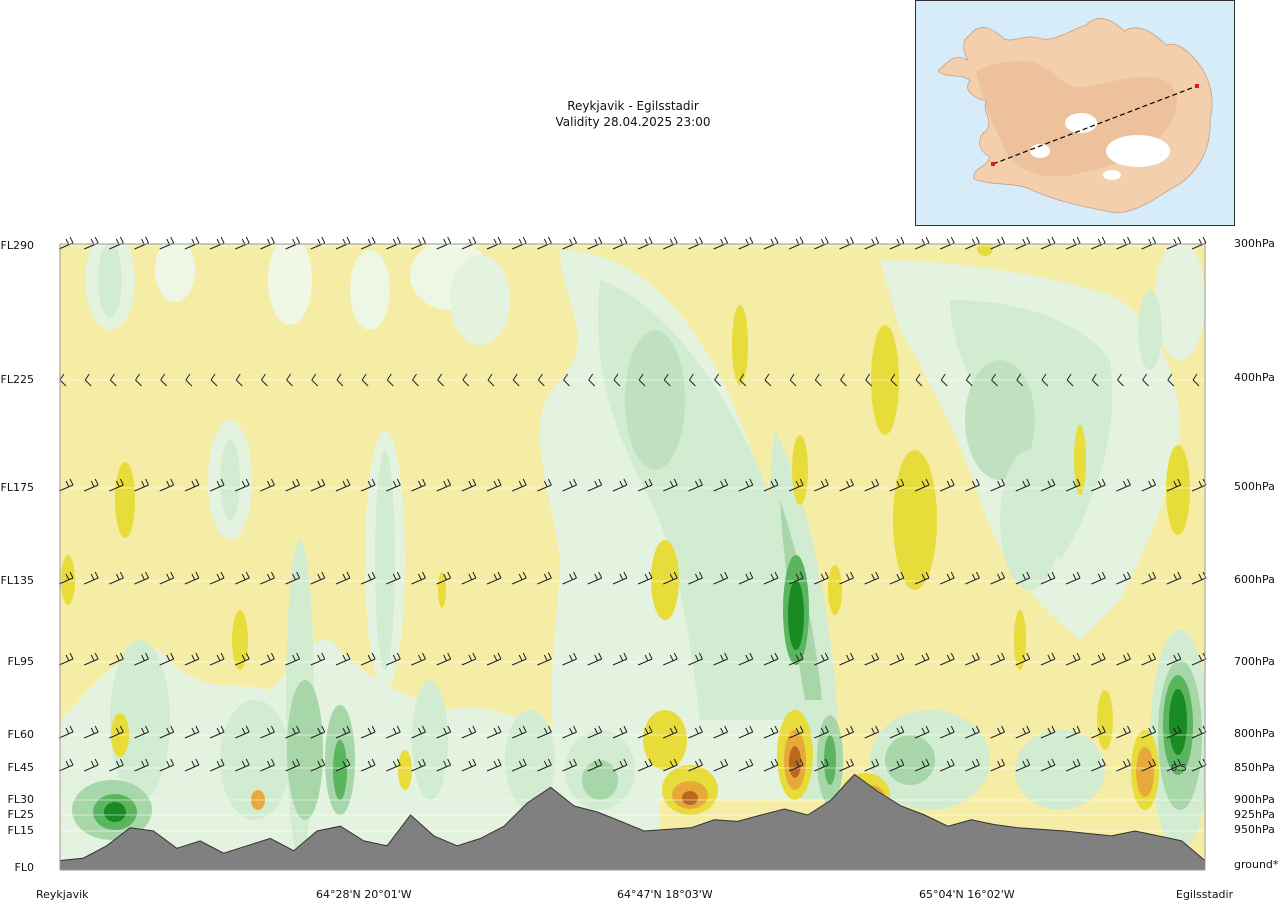 This screenshot has height=908, width=1280. I want to click on terrain-profile, so click(632, 822).